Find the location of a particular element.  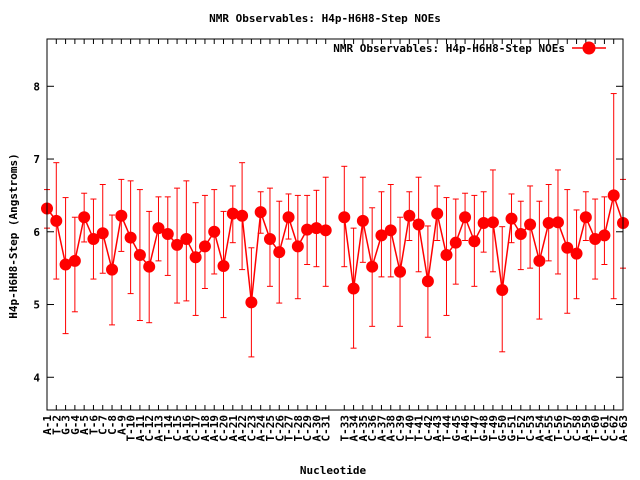

x-tick-label: C-15 is located at coordinates (177, 428).